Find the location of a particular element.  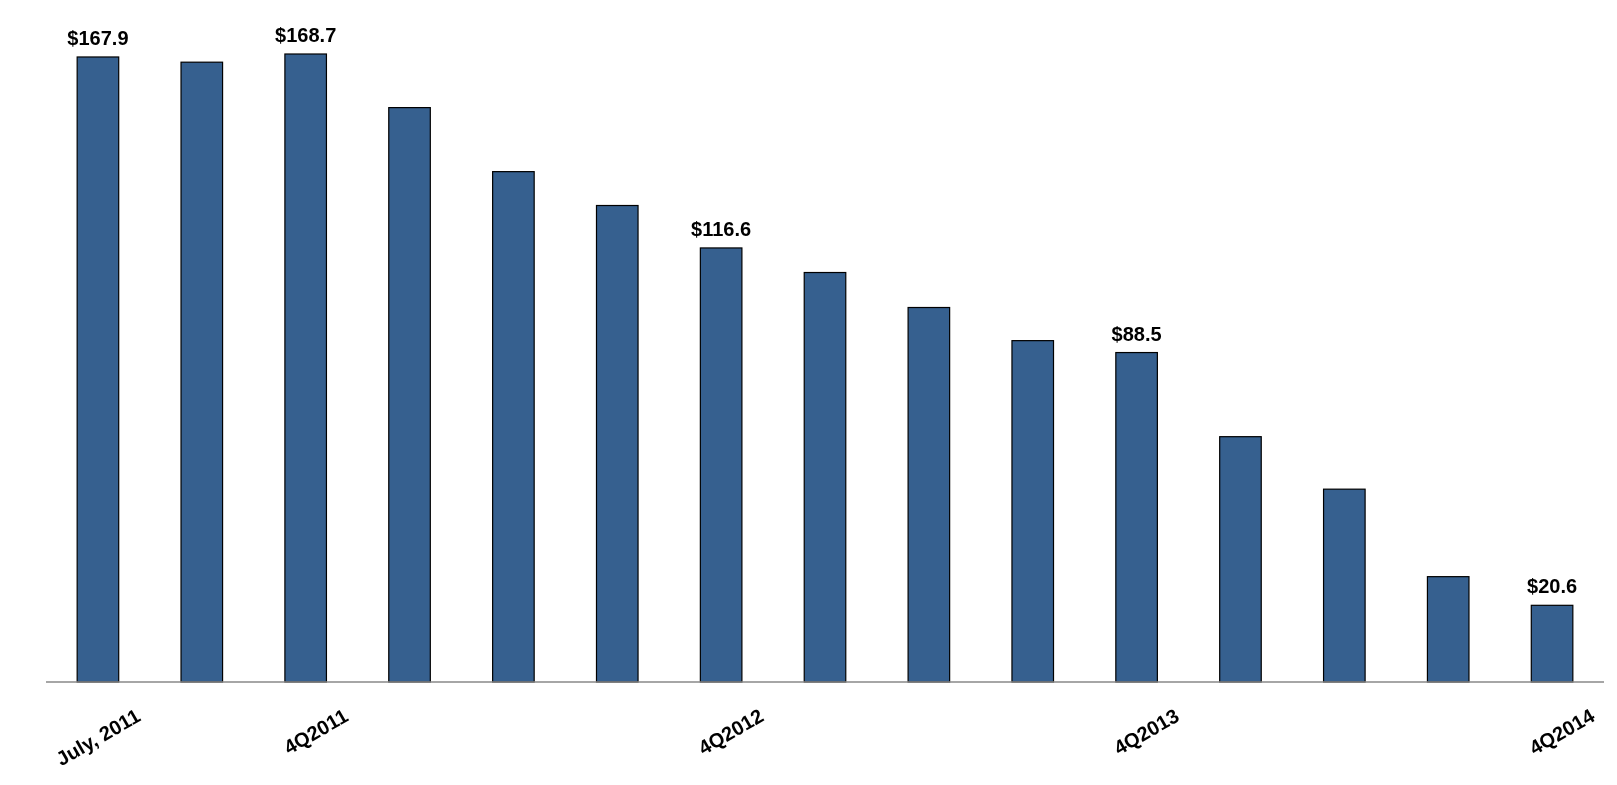

data-label: $168.7 is located at coordinates (306, 35).